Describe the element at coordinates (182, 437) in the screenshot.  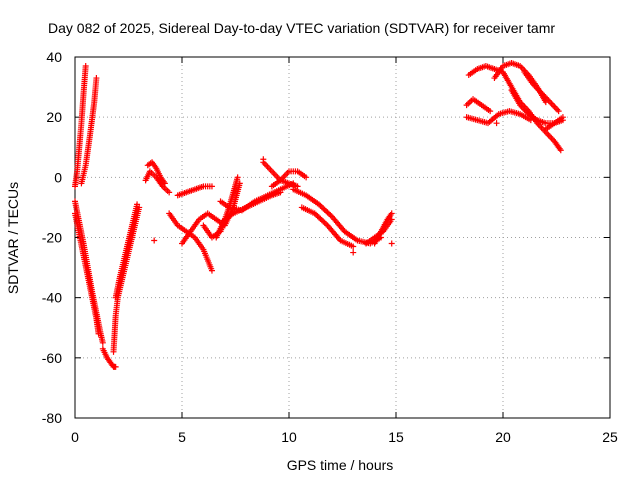
I see `x-tick-label: 5` at that location.